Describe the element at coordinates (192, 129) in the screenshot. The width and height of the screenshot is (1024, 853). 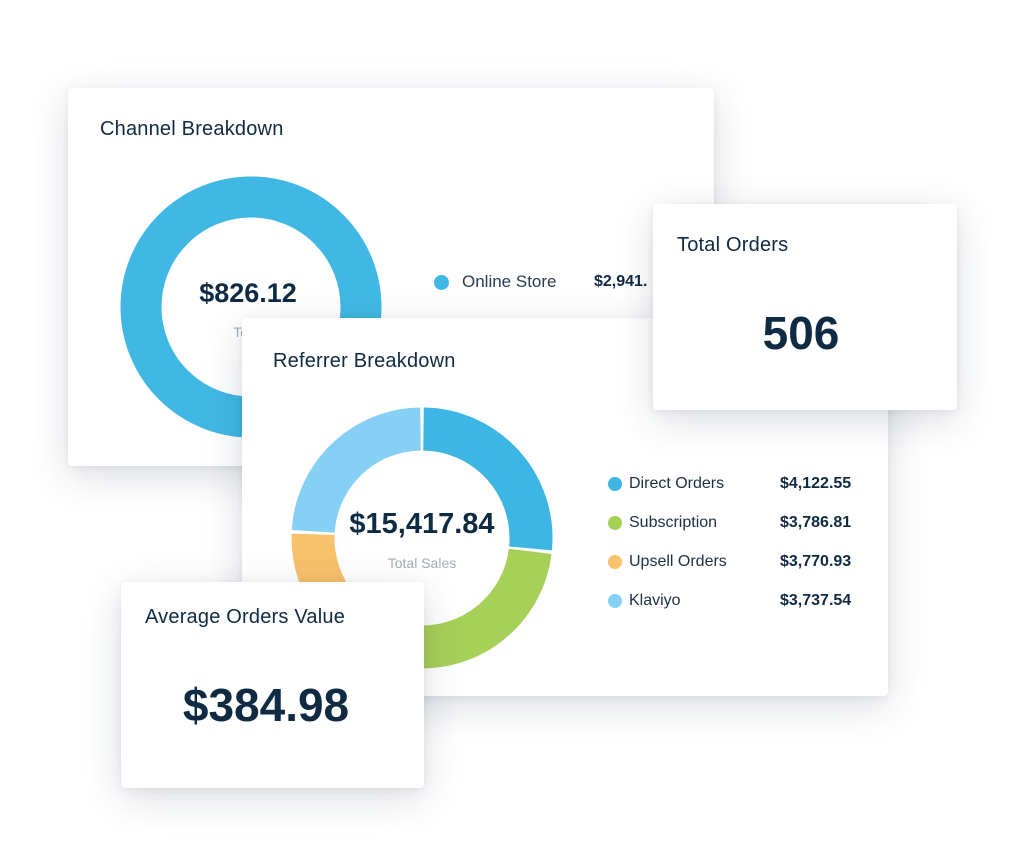
I see `channel-breakdown-title: Channel Breakdown` at that location.